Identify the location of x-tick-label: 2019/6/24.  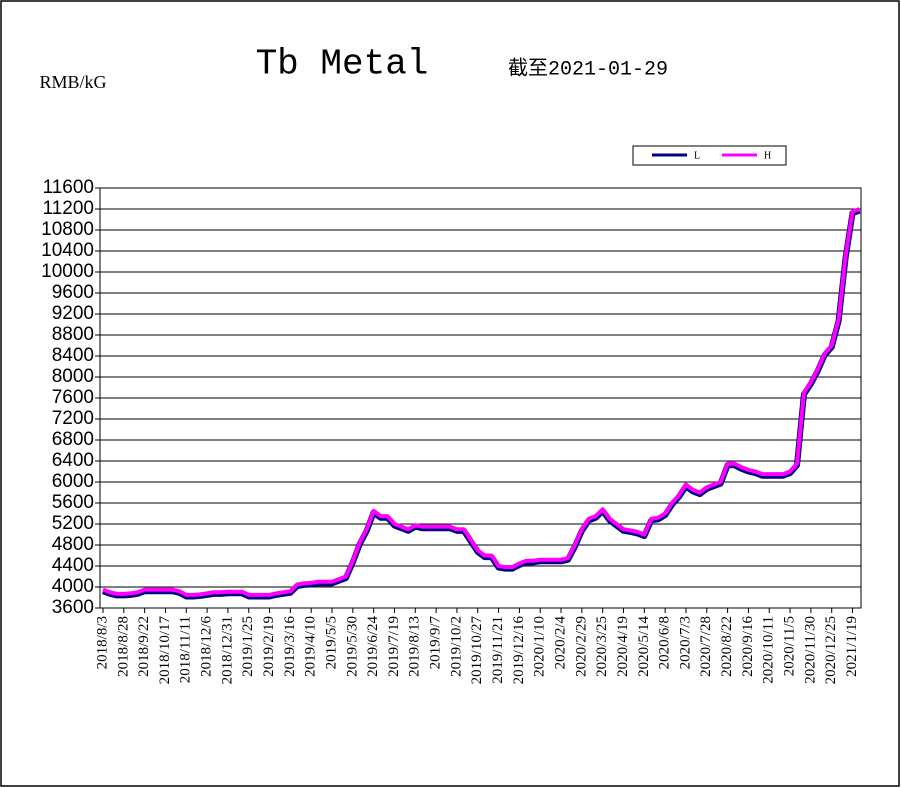
(373, 646).